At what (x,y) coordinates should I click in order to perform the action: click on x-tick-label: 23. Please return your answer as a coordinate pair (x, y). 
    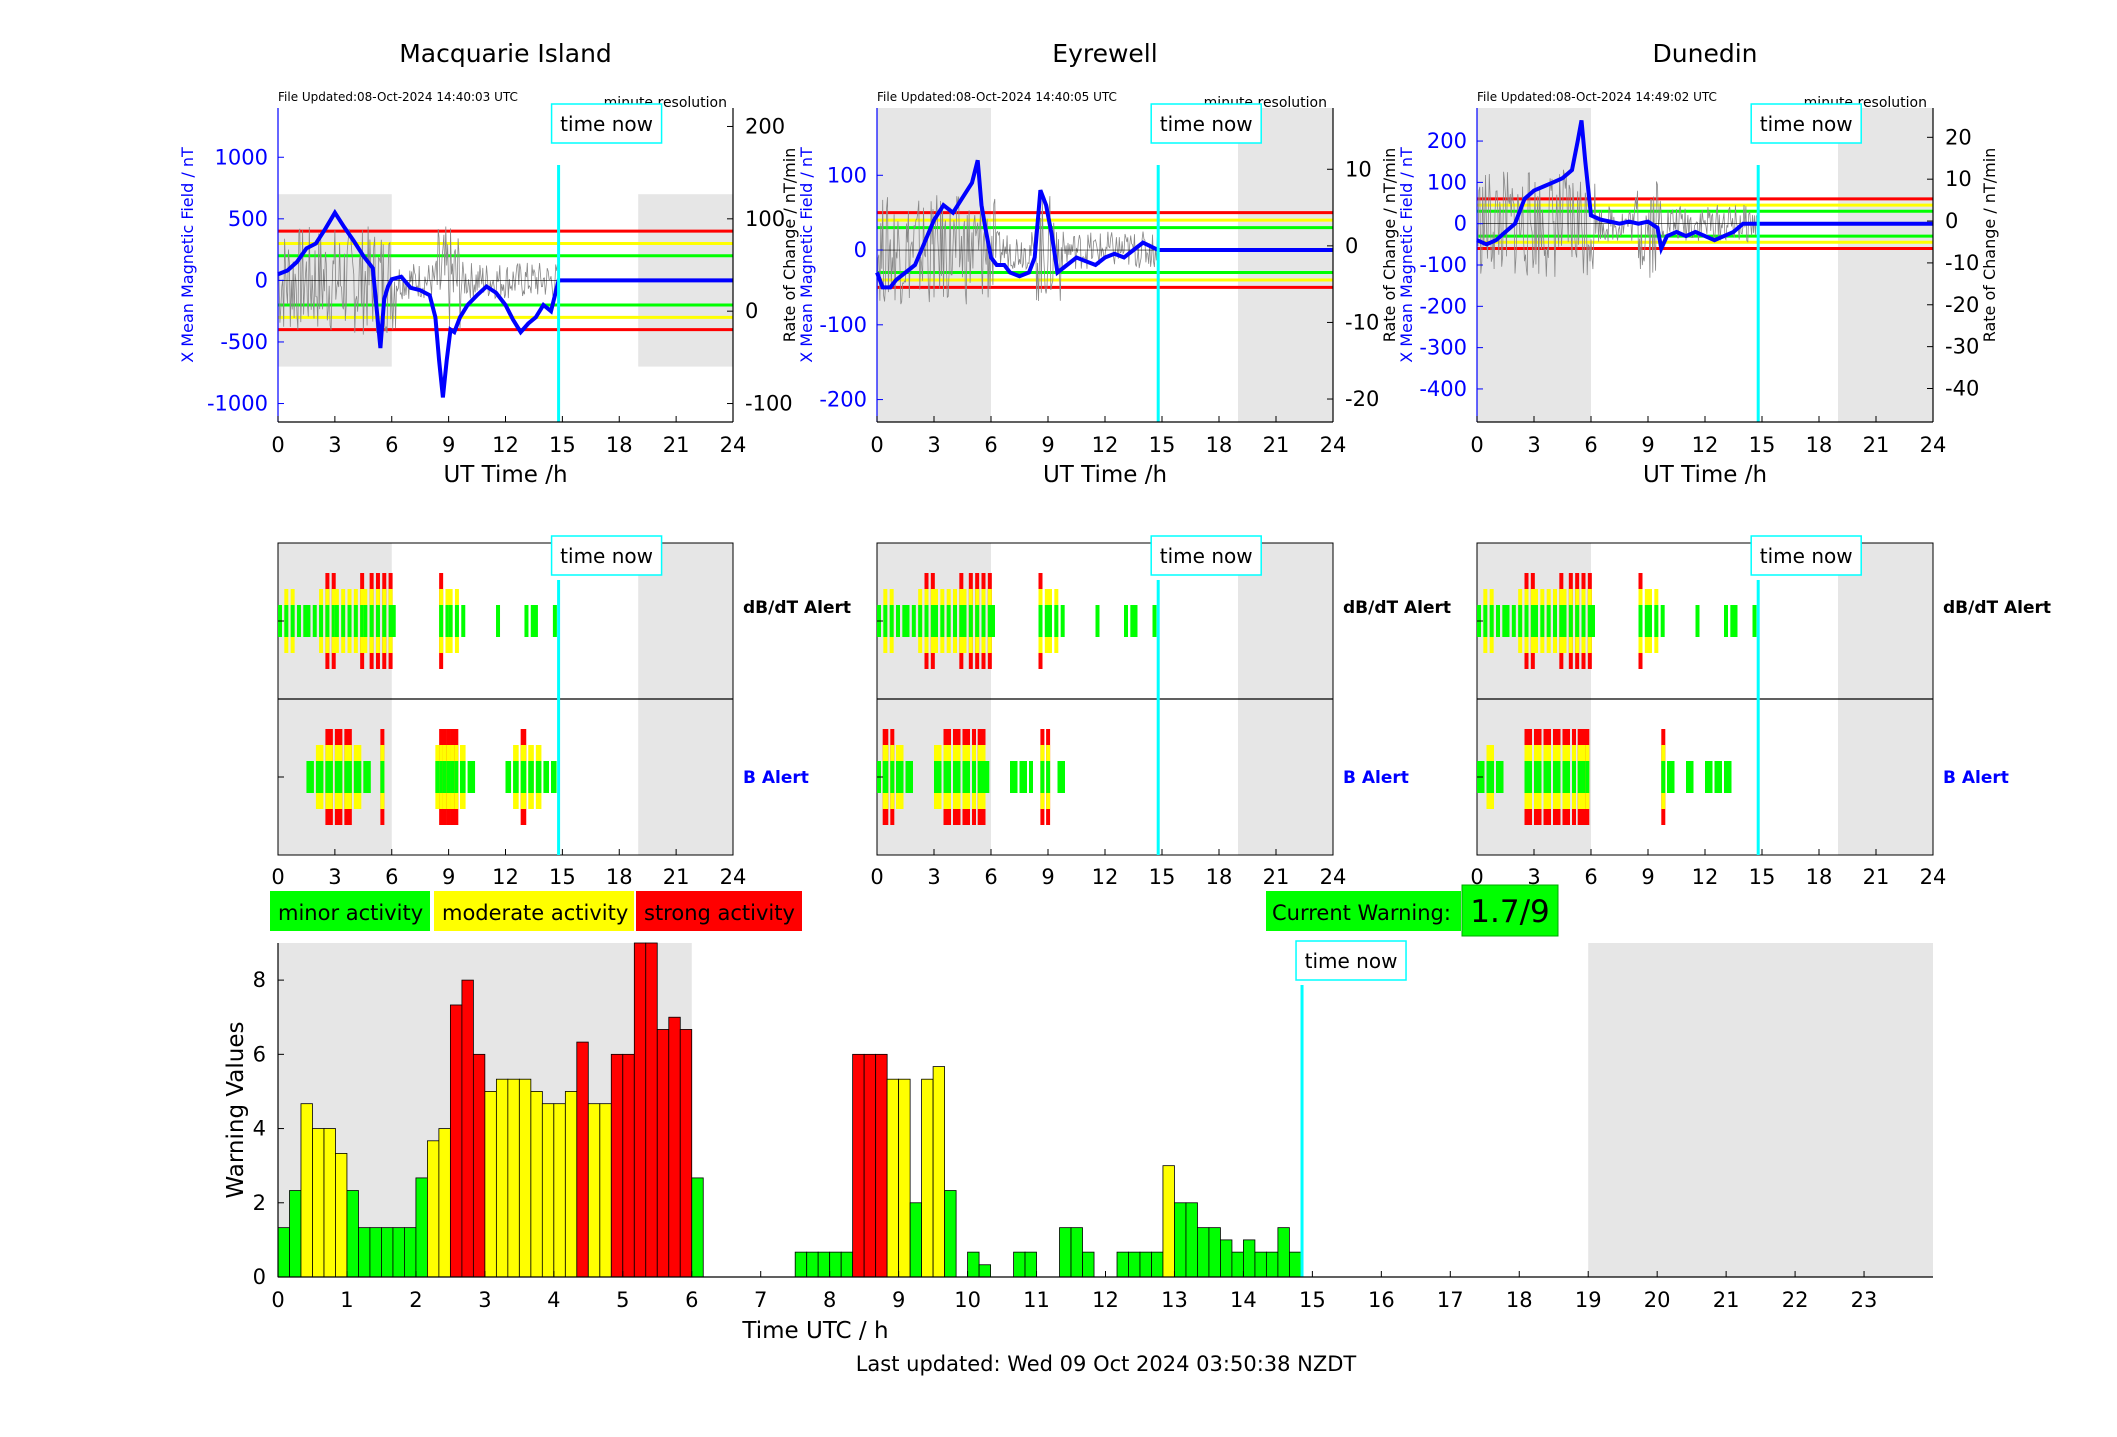
    Looking at the image, I should click on (1864, 1300).